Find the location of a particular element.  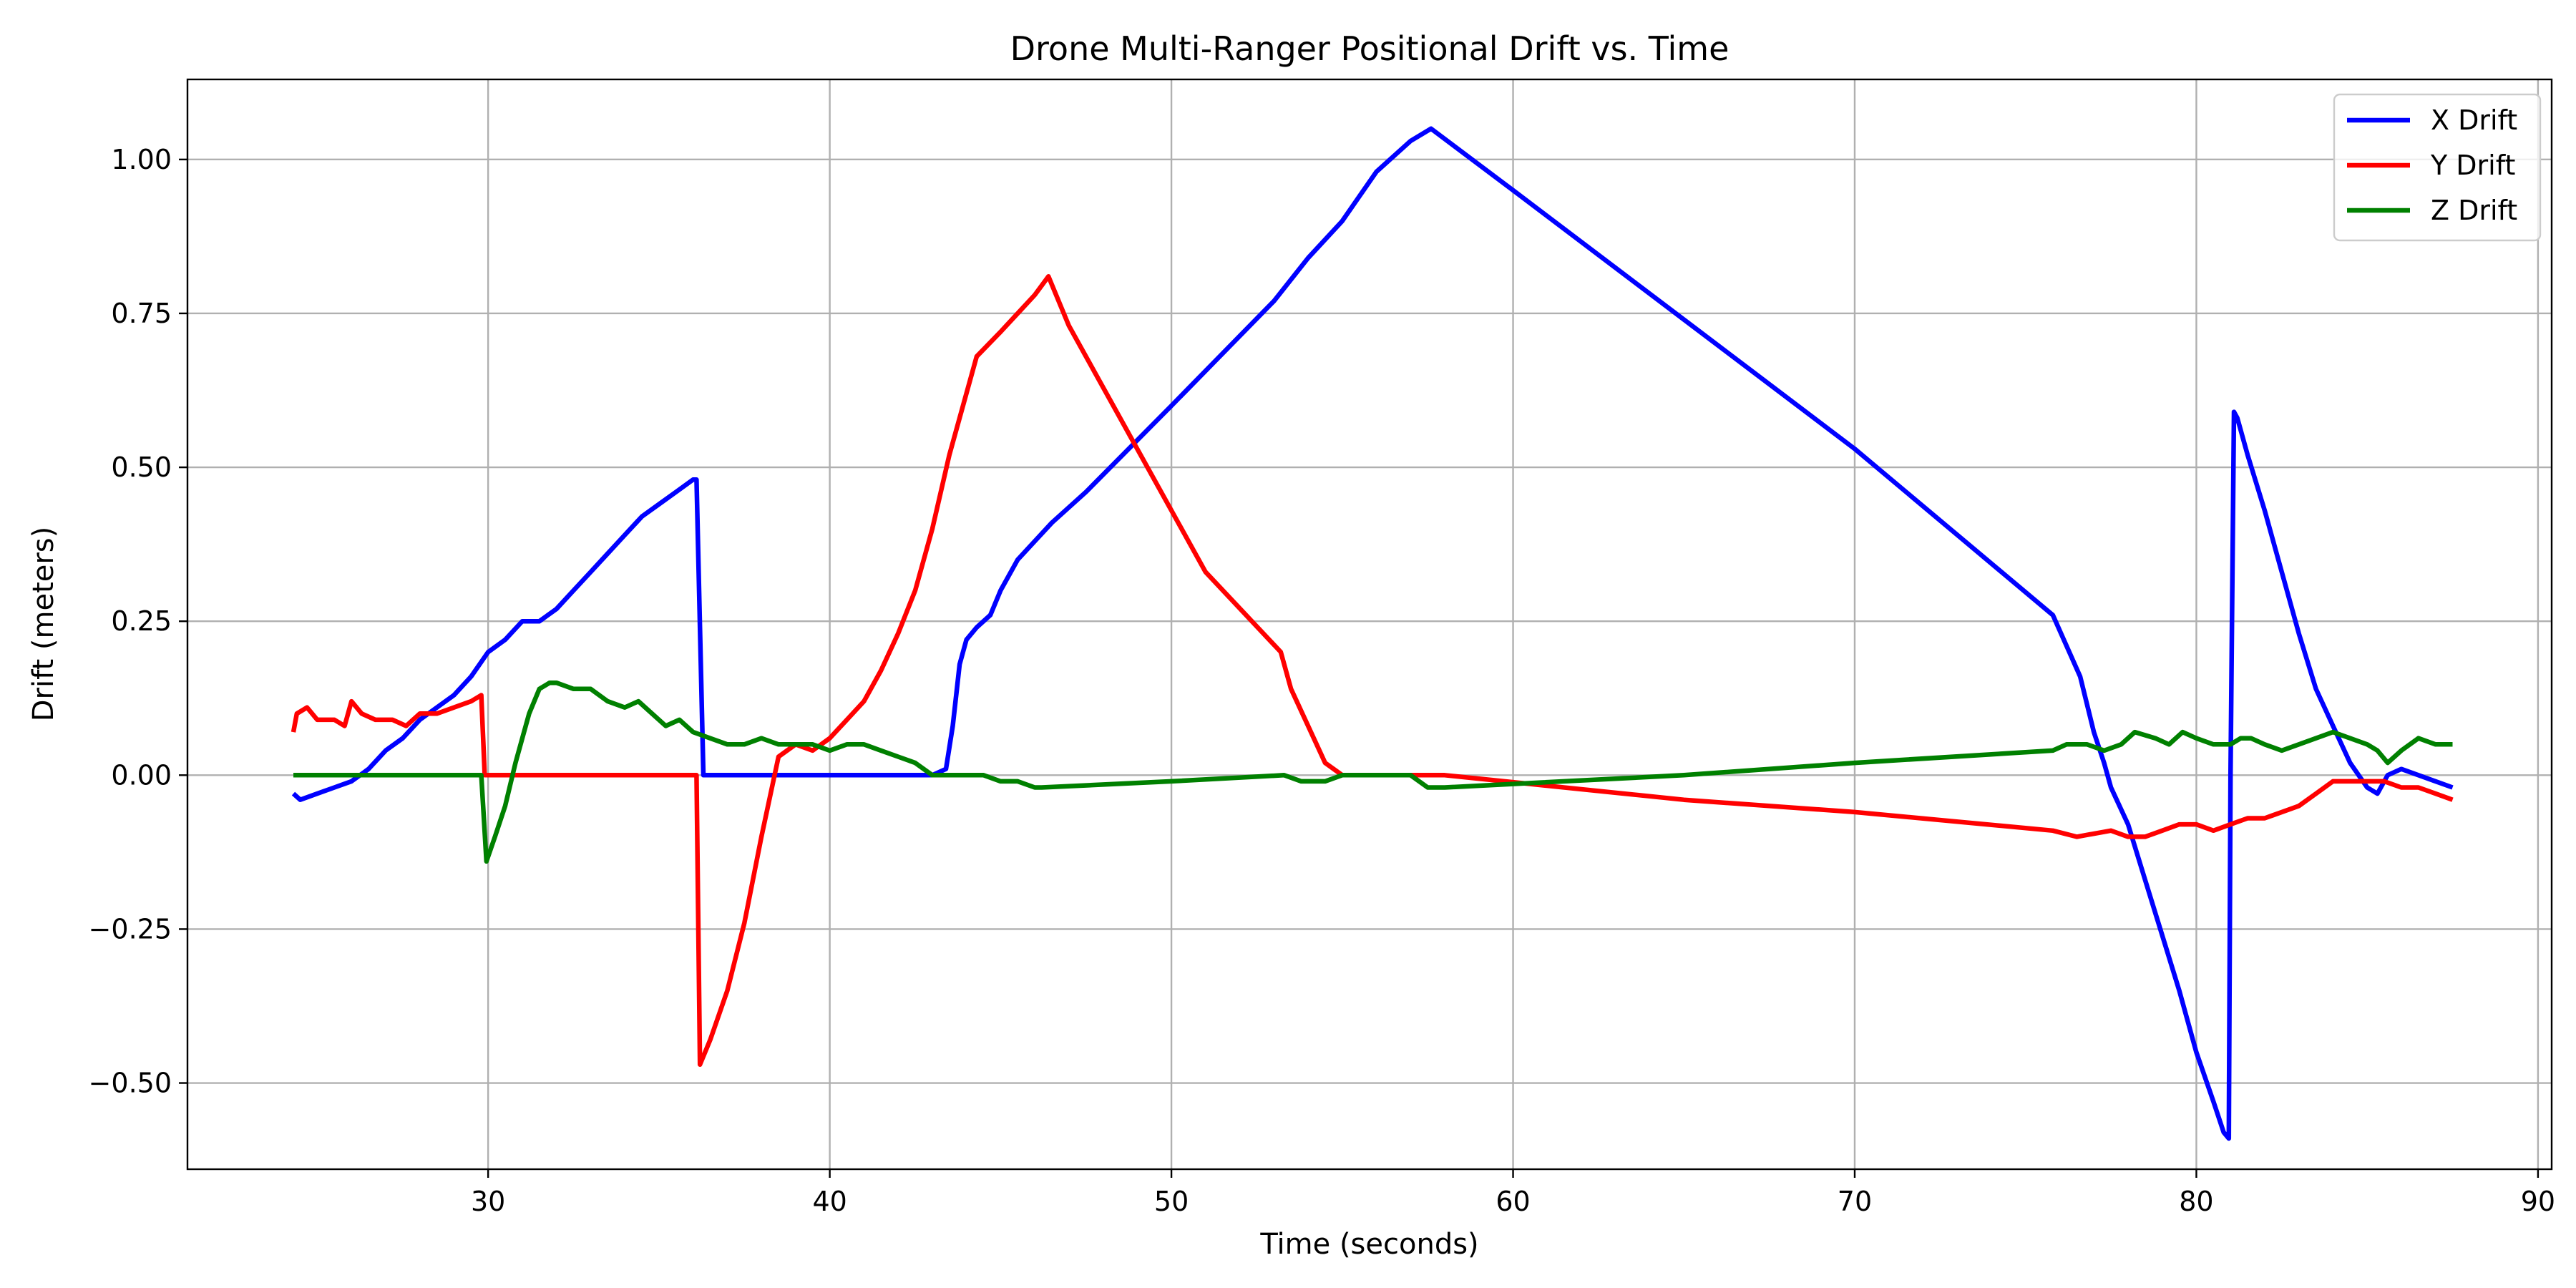

series-line-z-drift is located at coordinates (1373, 772).